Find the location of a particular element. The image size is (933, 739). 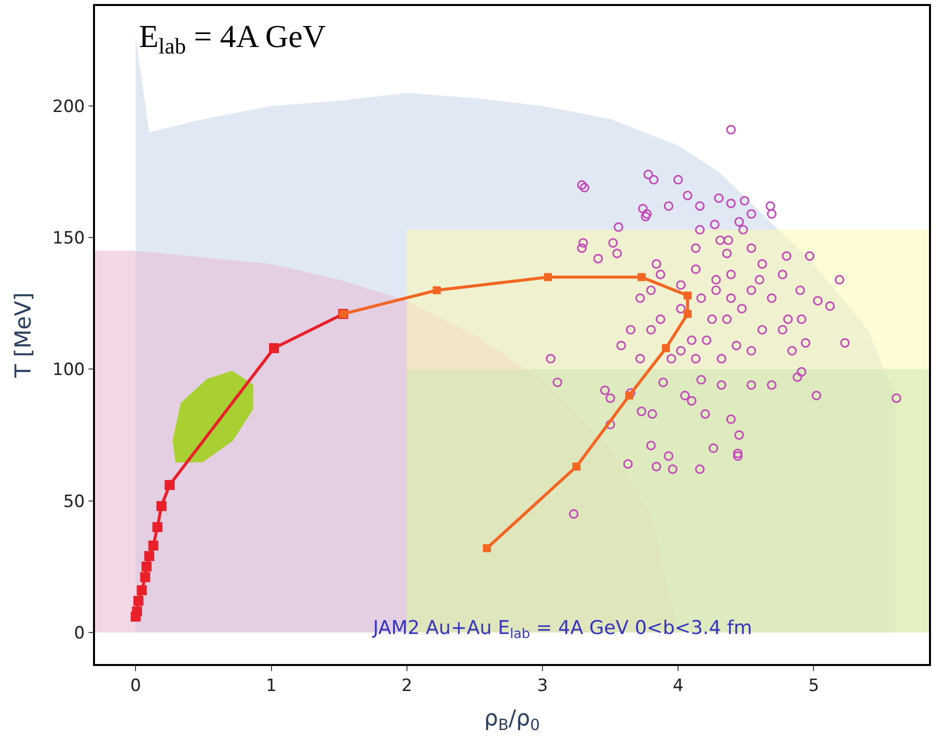

y-tick-label: 0 is located at coordinates (79, 633).